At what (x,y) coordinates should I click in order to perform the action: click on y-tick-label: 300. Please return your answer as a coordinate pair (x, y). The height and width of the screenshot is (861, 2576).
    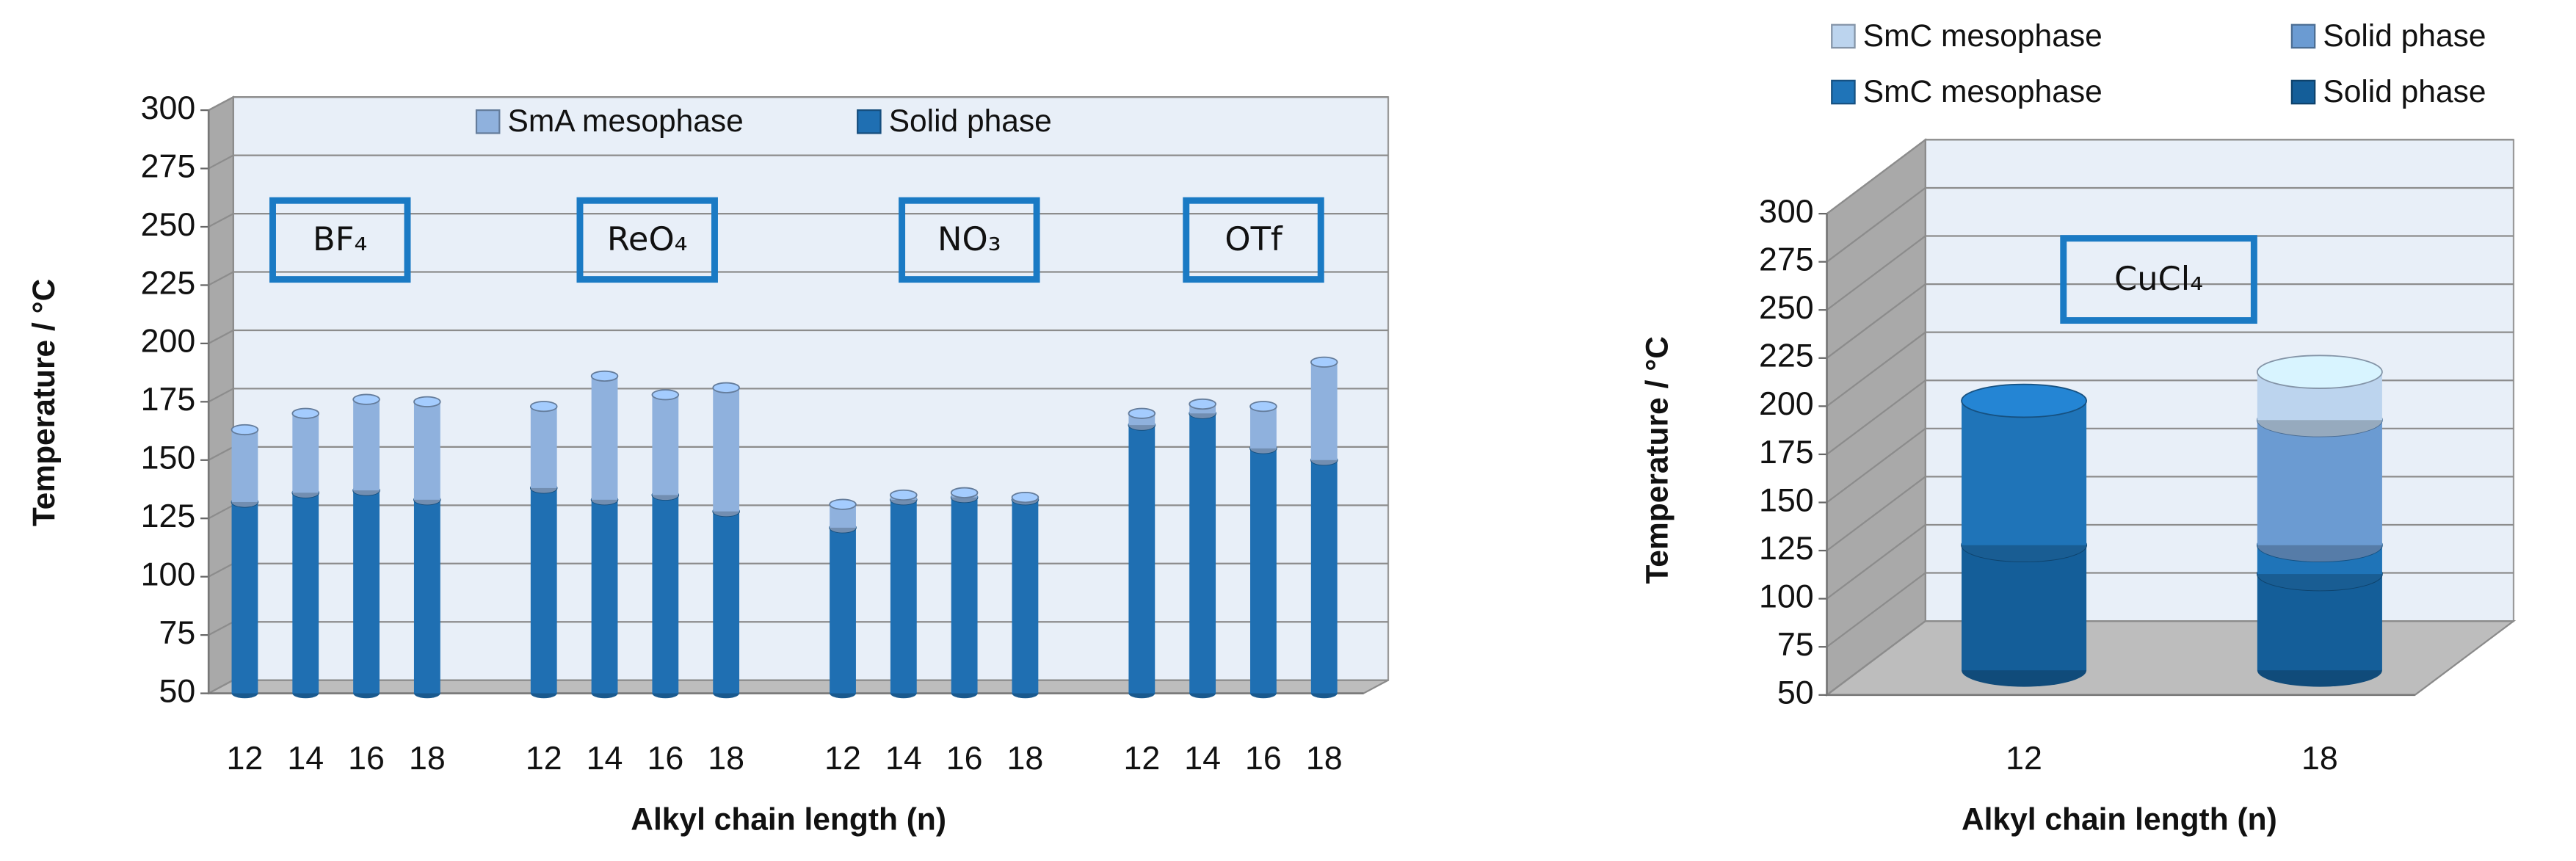
    Looking at the image, I should click on (169, 108).